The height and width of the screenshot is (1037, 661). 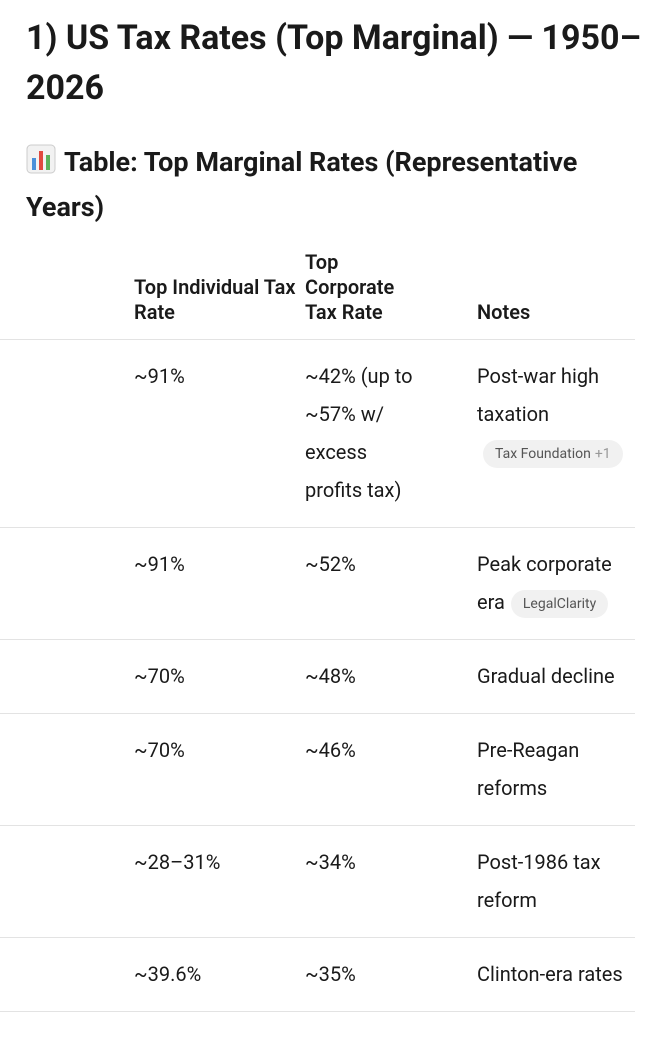 I want to click on notes-cell: Post-1986 tax reform, so click(x=556, y=882).